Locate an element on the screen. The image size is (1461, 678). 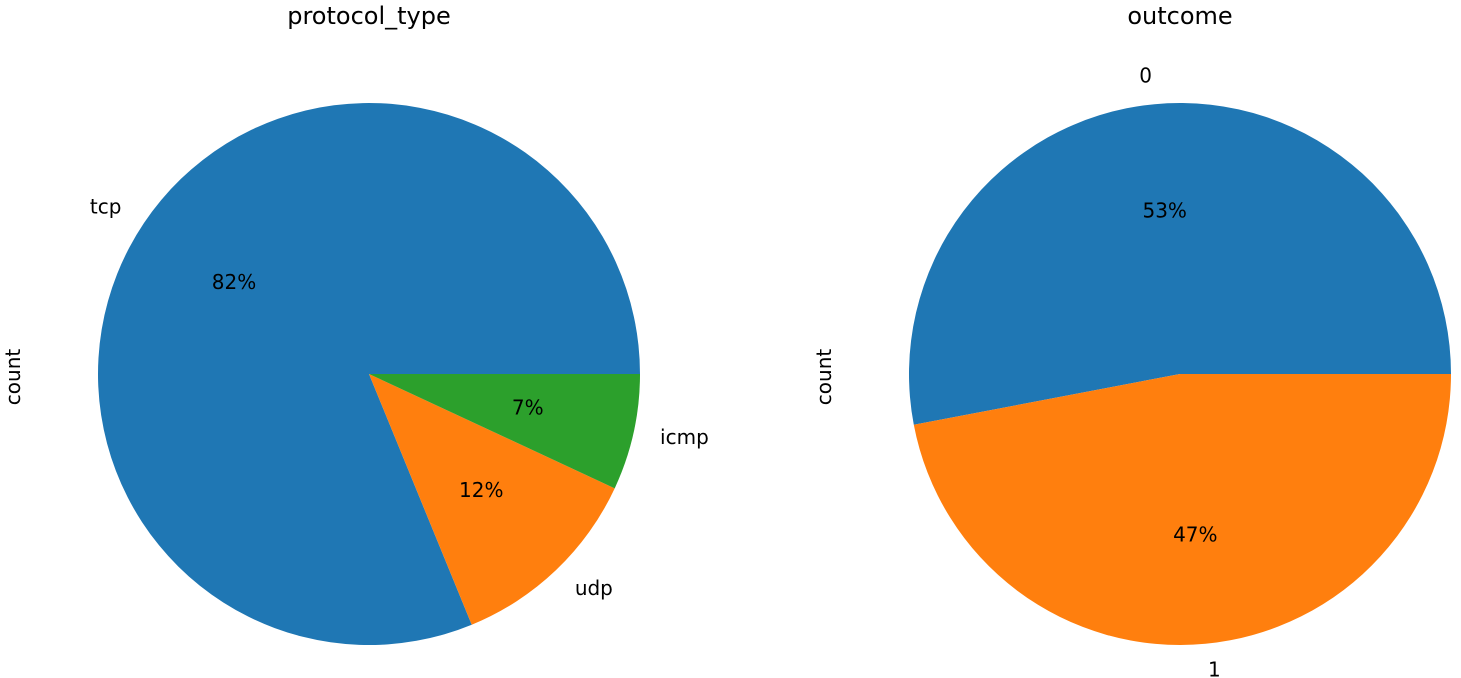
pie-slice-icmp is located at coordinates (504, 431).